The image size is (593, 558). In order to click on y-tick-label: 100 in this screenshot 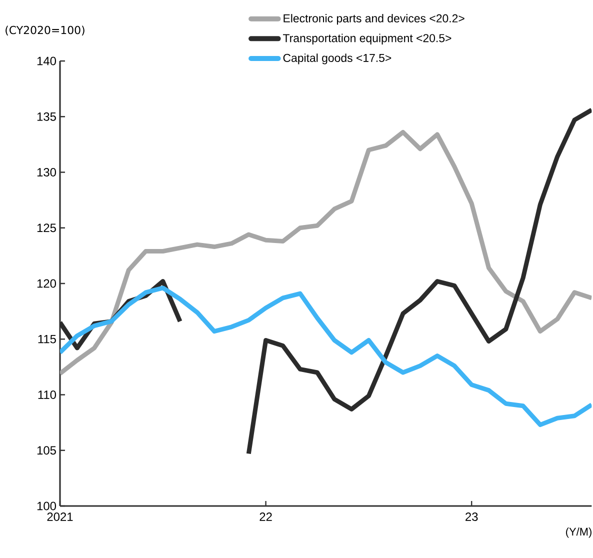, I will do `click(46, 506)`.